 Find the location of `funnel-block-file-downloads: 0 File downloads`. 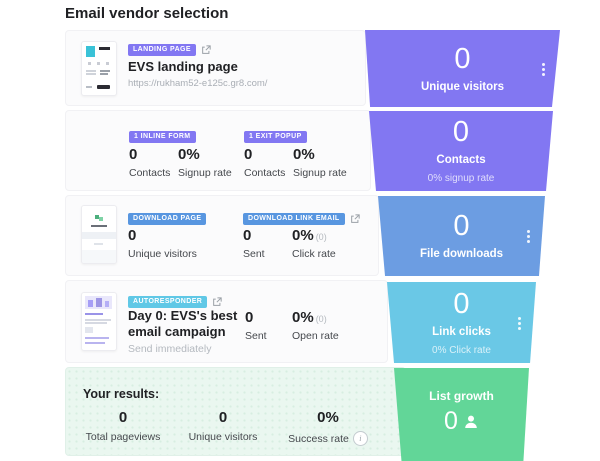

funnel-block-file-downloads: 0 File downloads is located at coordinates (461, 236).